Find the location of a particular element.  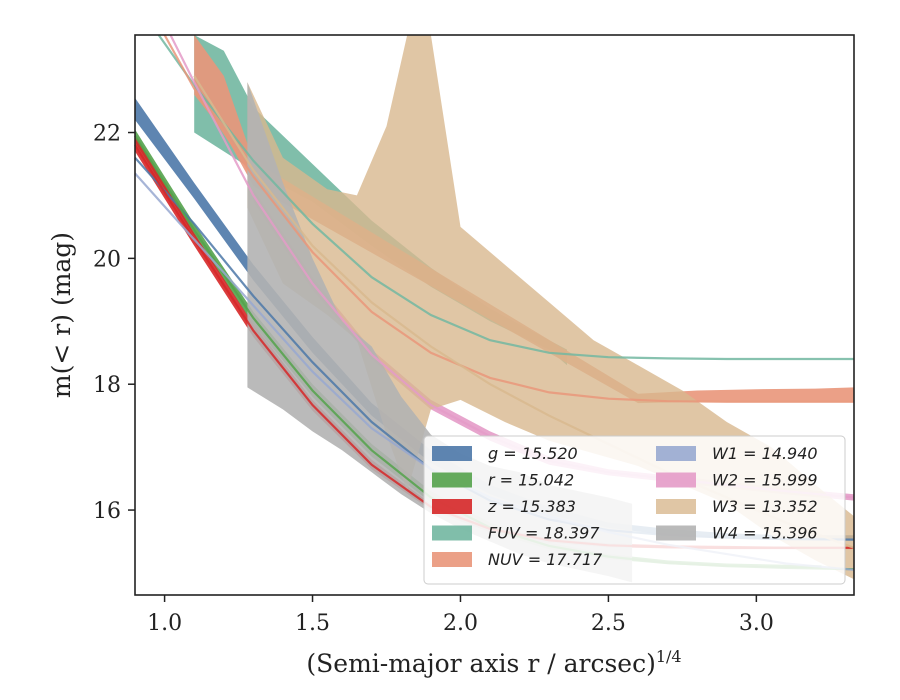

legend-swatch-z is located at coordinates (452, 506).